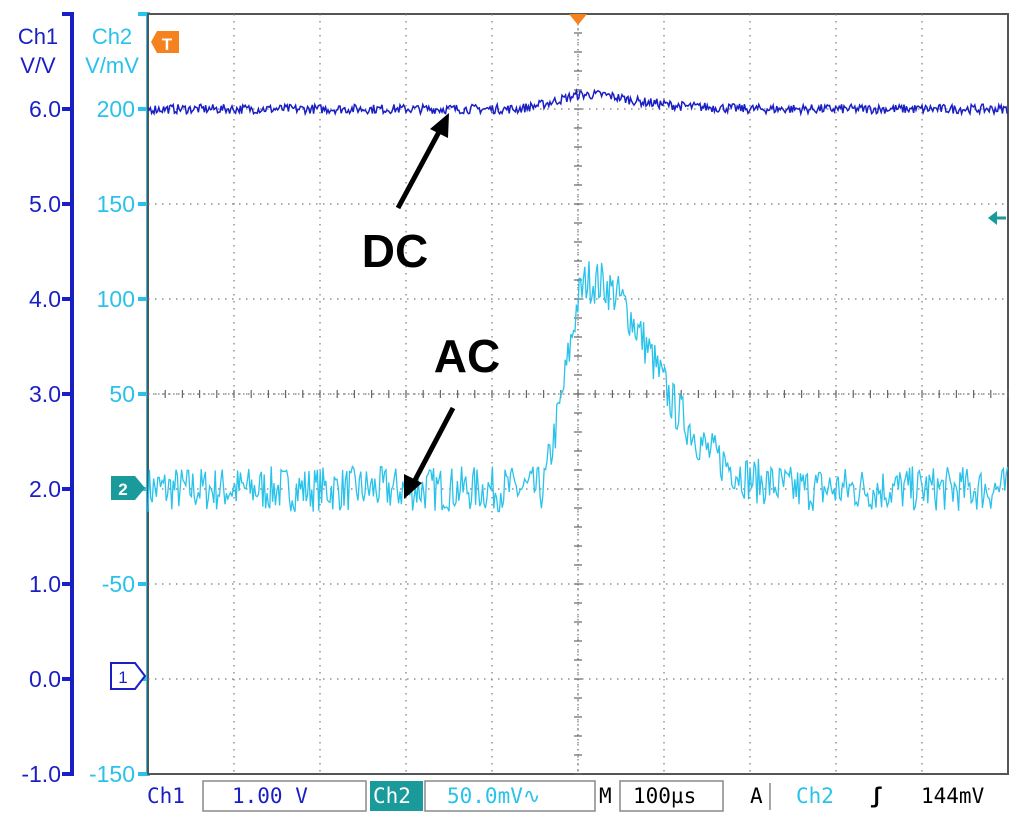 This screenshot has width=1024, height=817. I want to click on axis-tick-label: -150, so click(112, 774).